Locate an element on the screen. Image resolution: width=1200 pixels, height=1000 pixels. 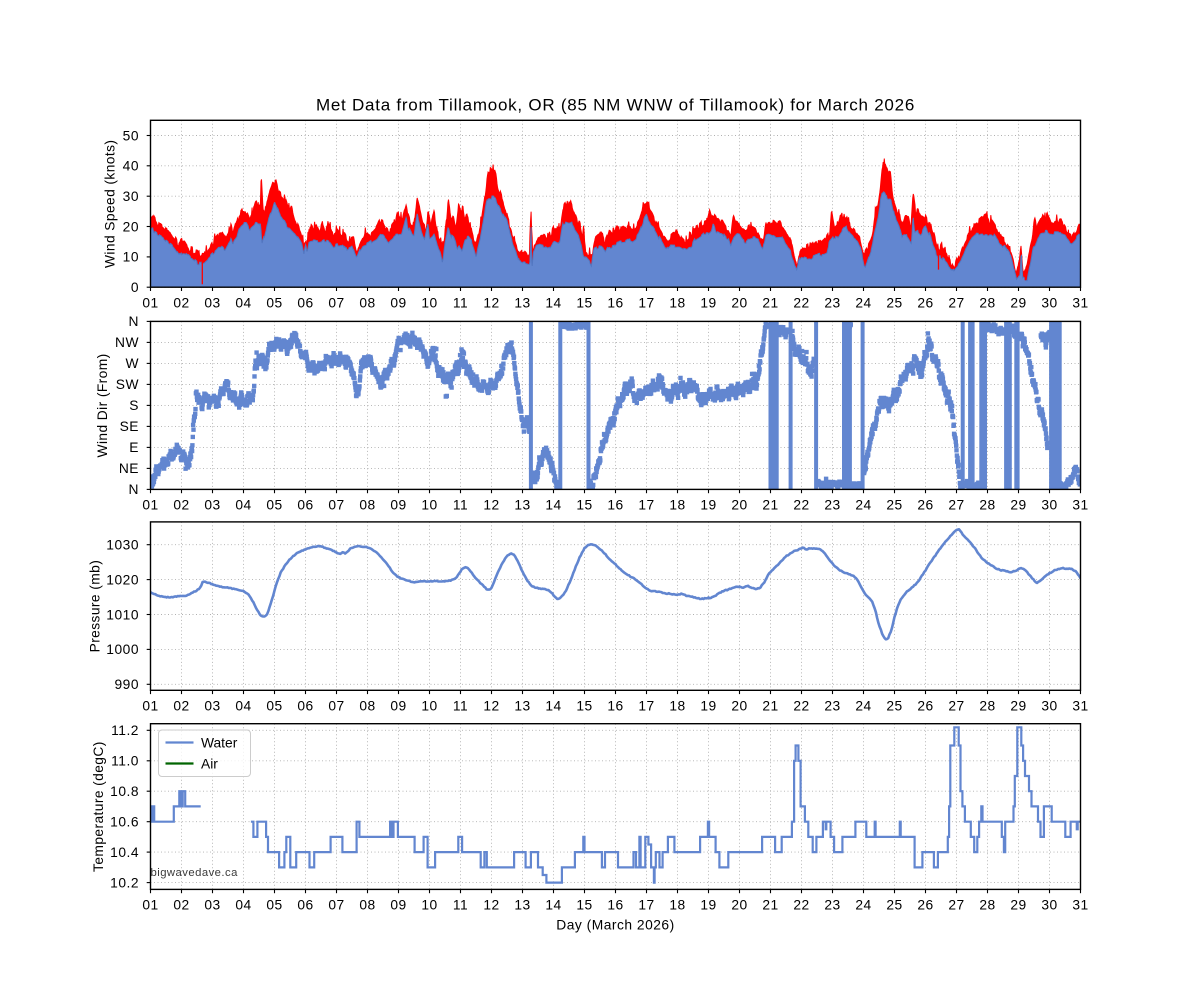
svg-text: Pressure (mb) is located at coordinates (95, 606).